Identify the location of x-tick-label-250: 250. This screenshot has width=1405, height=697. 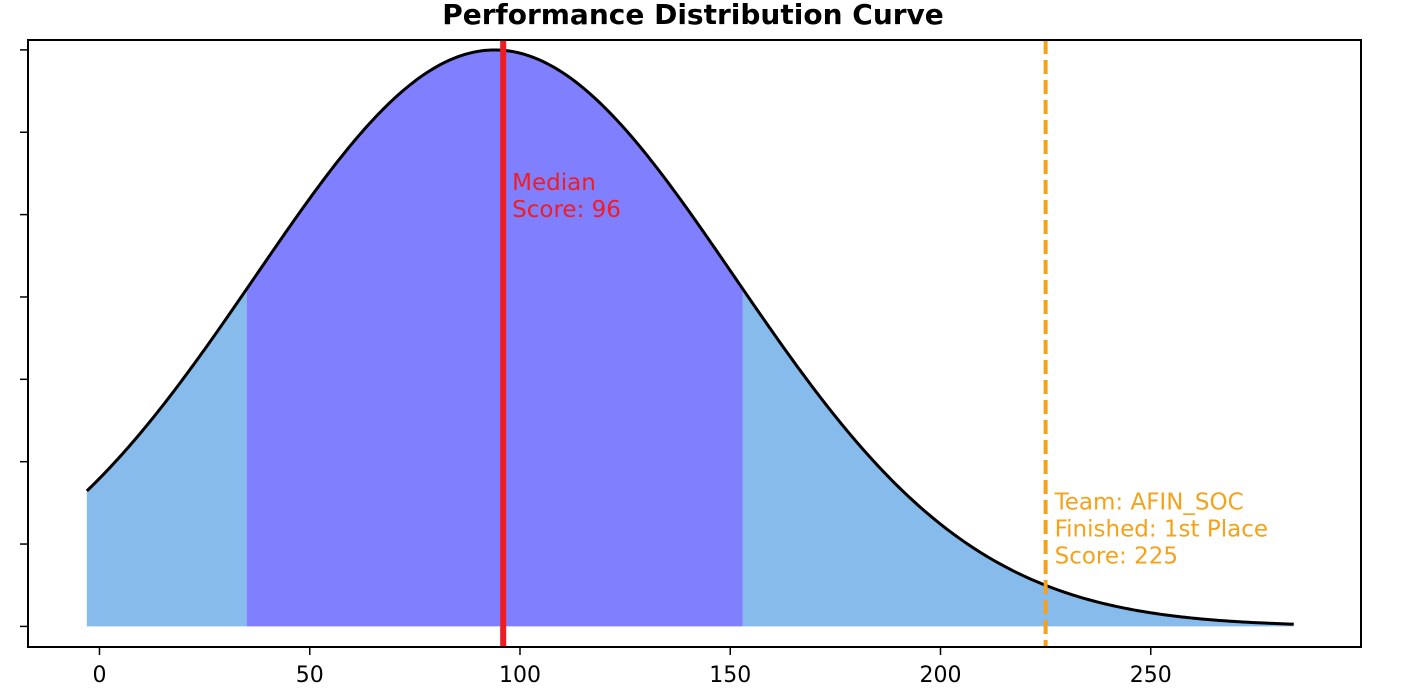
(1151, 675).